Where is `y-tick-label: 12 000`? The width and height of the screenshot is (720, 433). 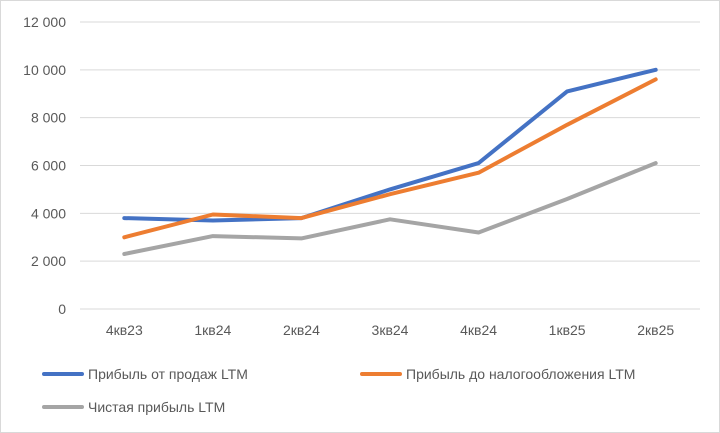 y-tick-label: 12 000 is located at coordinates (44, 22).